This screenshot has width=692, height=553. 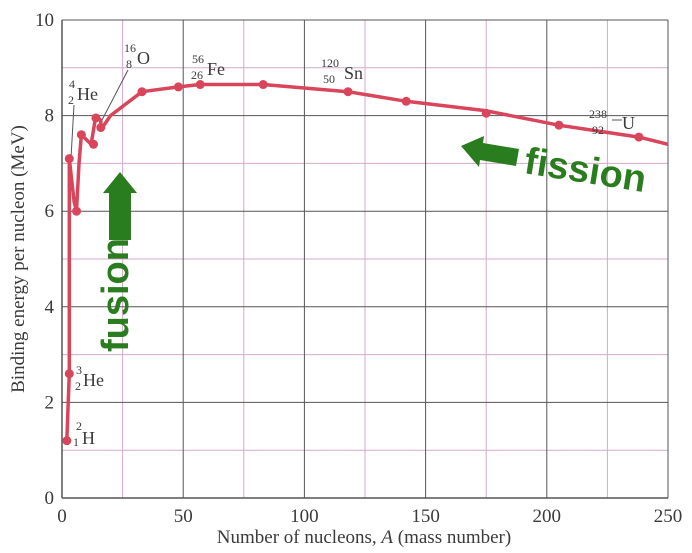 I want to click on x-tick-label: 150, so click(x=425, y=516).